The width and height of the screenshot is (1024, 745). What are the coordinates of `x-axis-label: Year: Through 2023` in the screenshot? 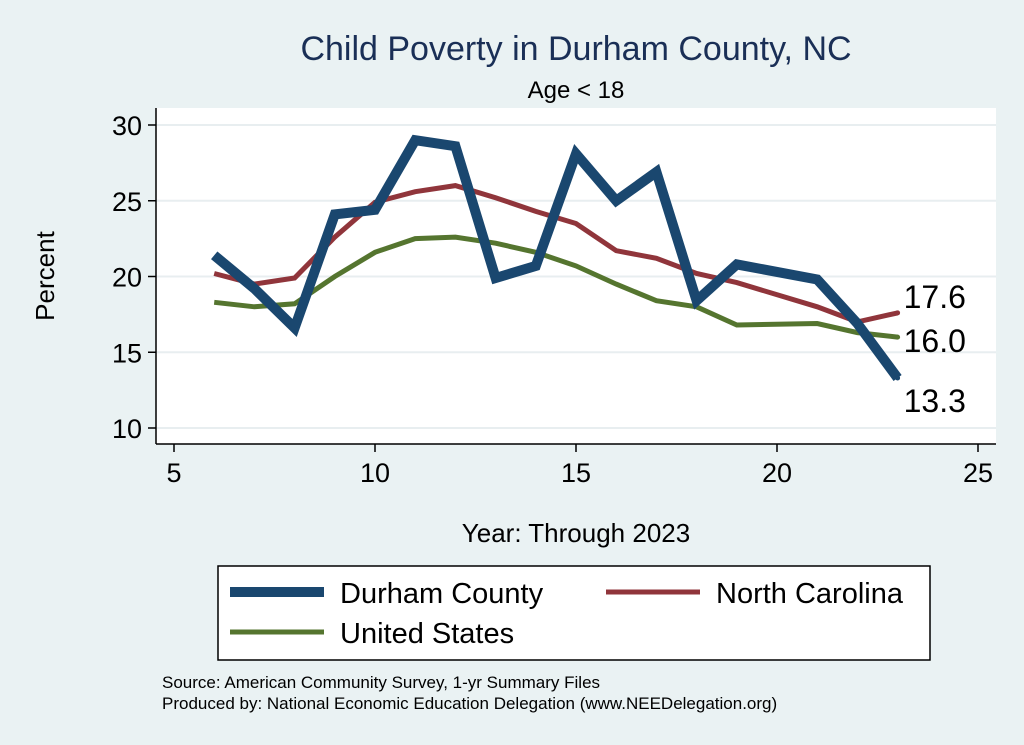 It's located at (576, 533).